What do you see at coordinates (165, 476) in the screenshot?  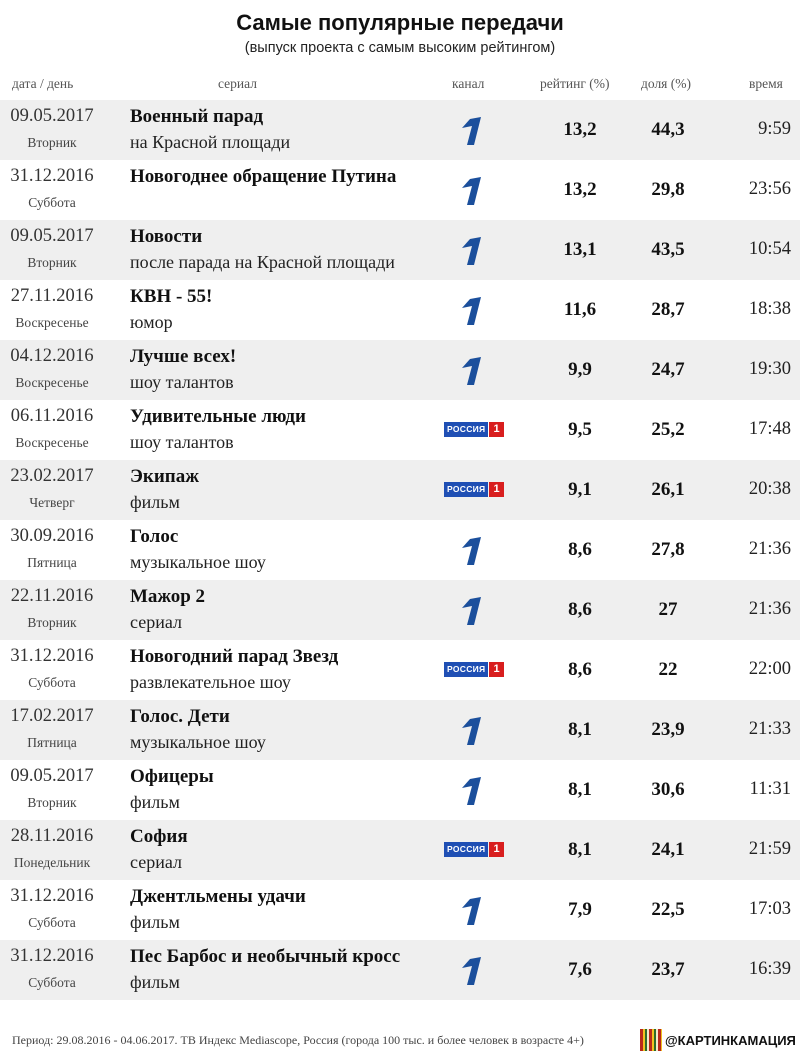 I see `row-show-title: Экипаж` at bounding box center [165, 476].